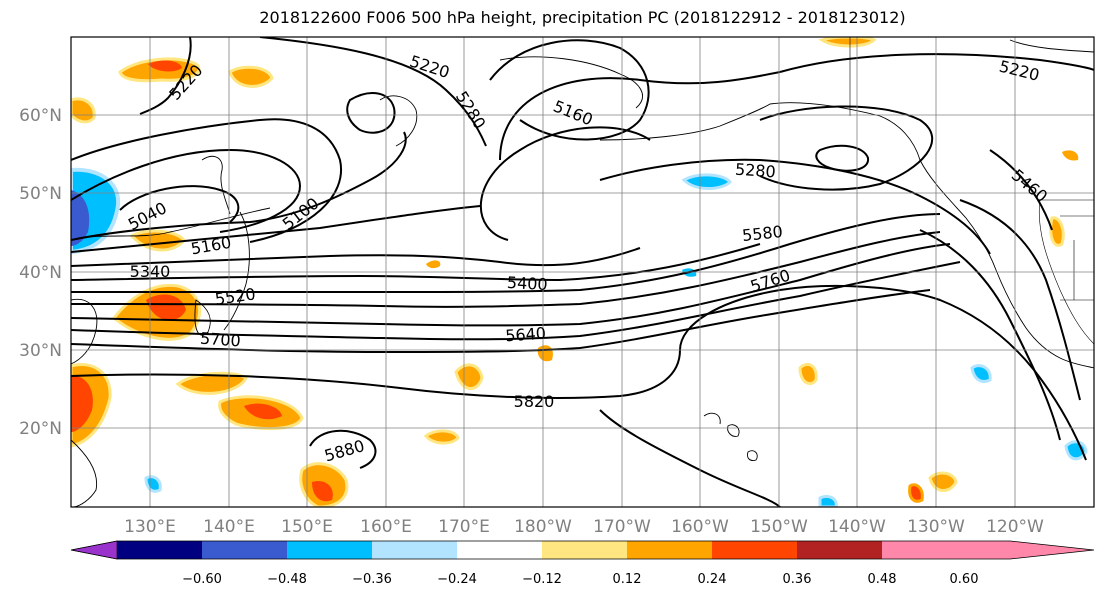  Describe the element at coordinates (712, 579) in the screenshot. I see `colorbar-tick-label: 0.24` at that location.